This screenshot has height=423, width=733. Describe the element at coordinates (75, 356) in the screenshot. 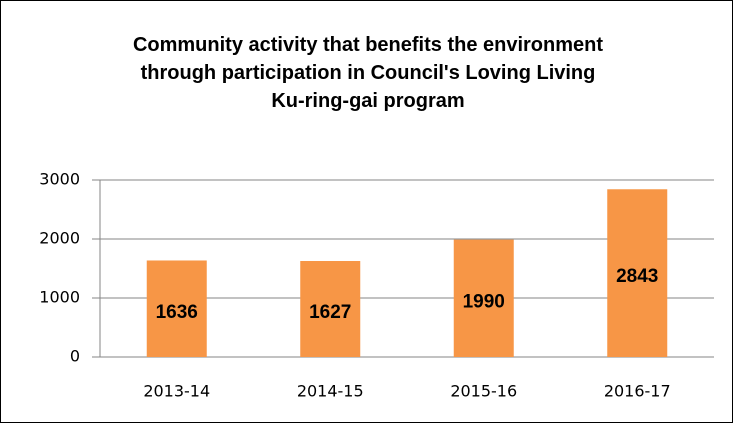

I see `y-tick-label: 0` at that location.